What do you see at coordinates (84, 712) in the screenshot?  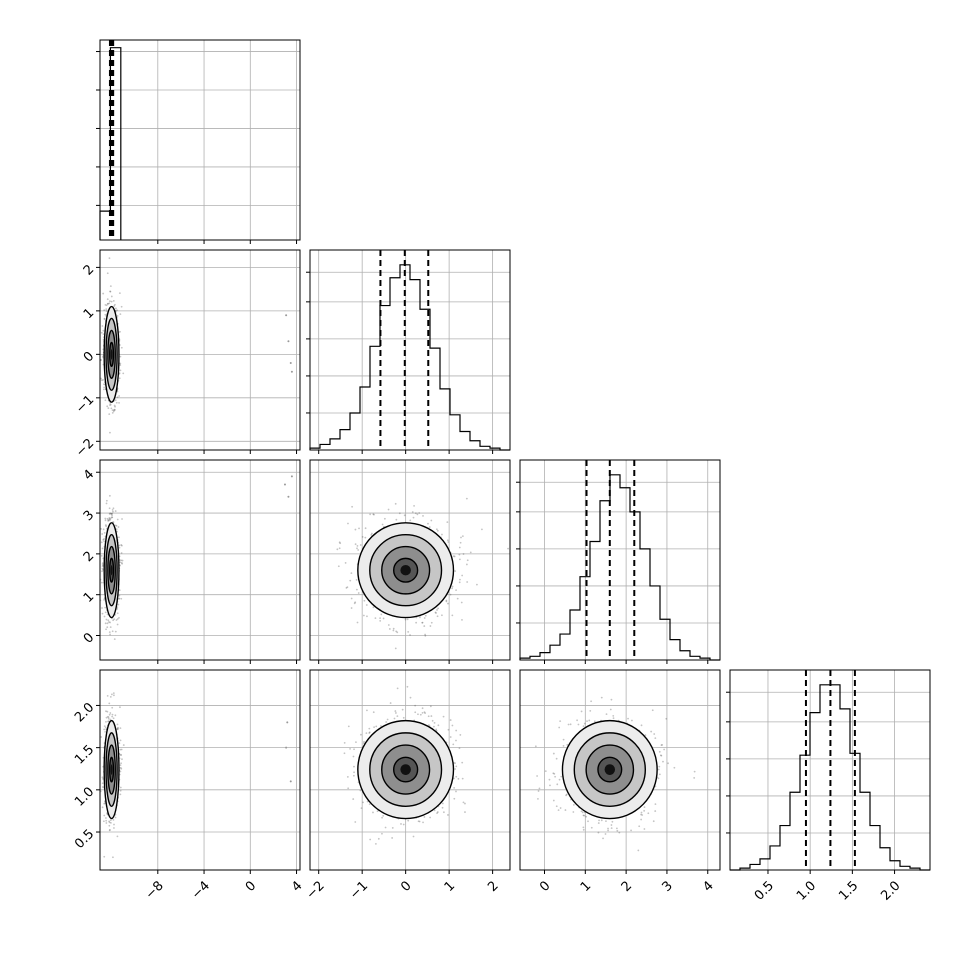 I see `y-tick-label: 2.0` at bounding box center [84, 712].